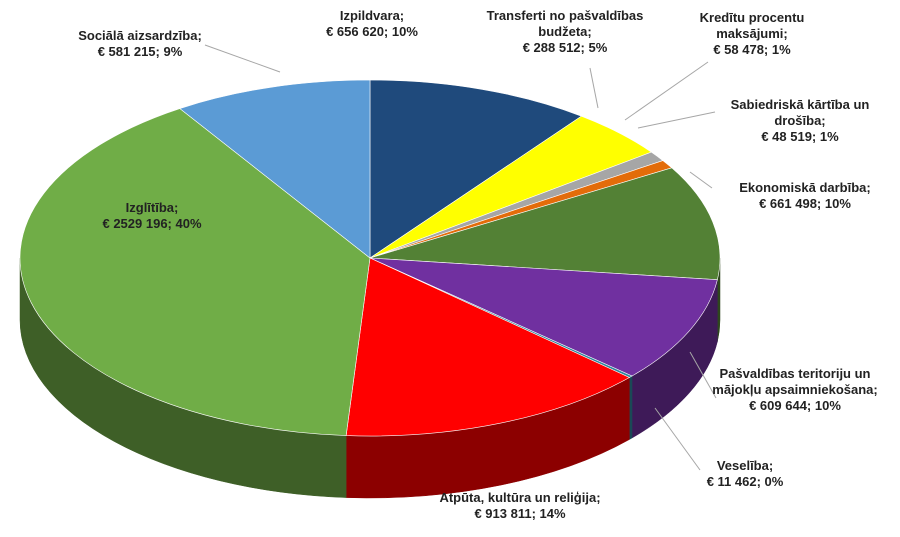 The image size is (900, 537). What do you see at coordinates (520, 497) in the screenshot?
I see `category-label: Atpūta, kultūra un reliģija;` at bounding box center [520, 497].